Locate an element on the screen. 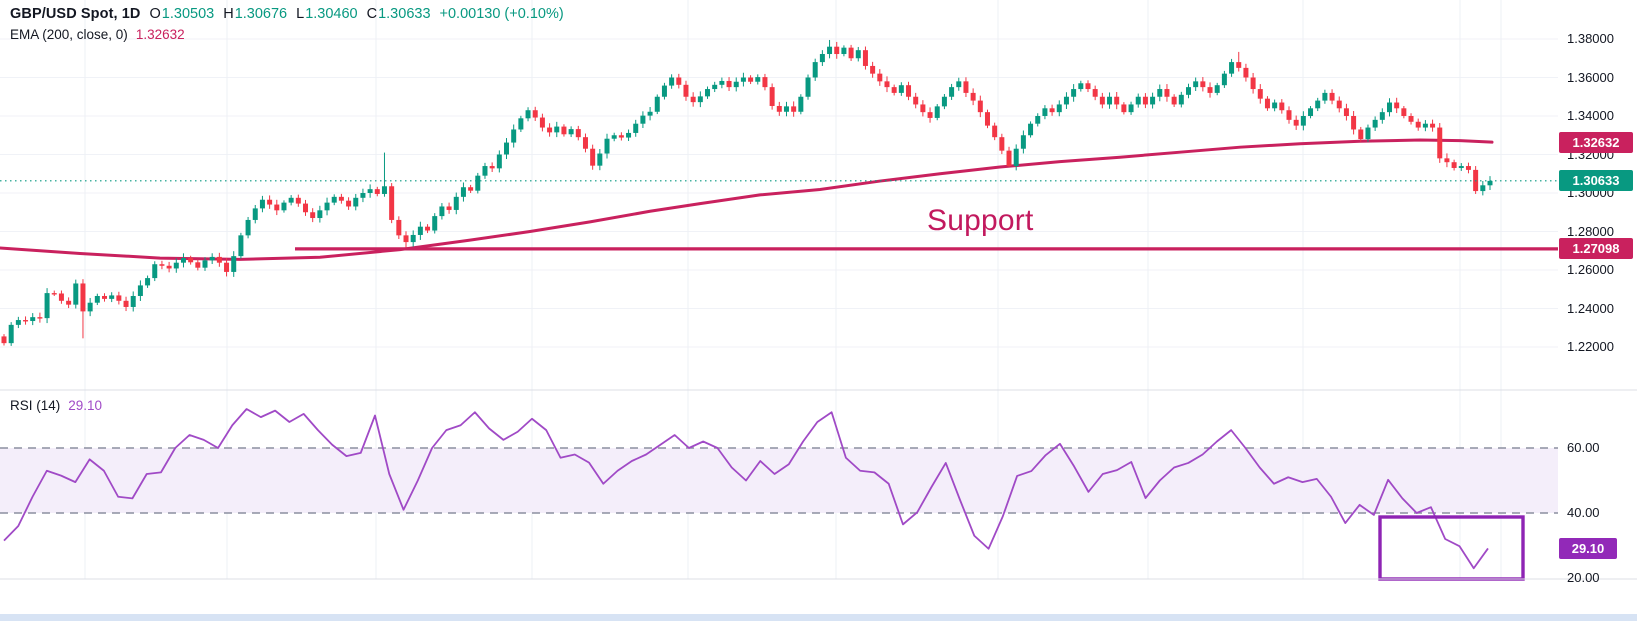 The image size is (1637, 621). ema-value: 1.32632 is located at coordinates (160, 34).